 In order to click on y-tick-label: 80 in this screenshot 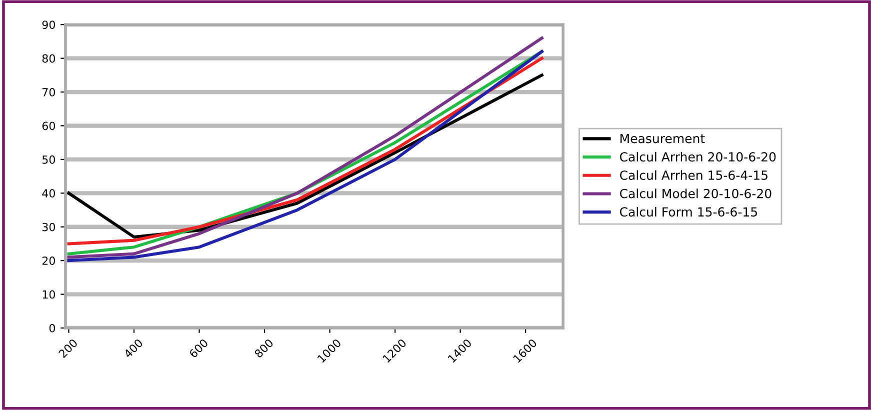, I will do `click(49, 58)`.